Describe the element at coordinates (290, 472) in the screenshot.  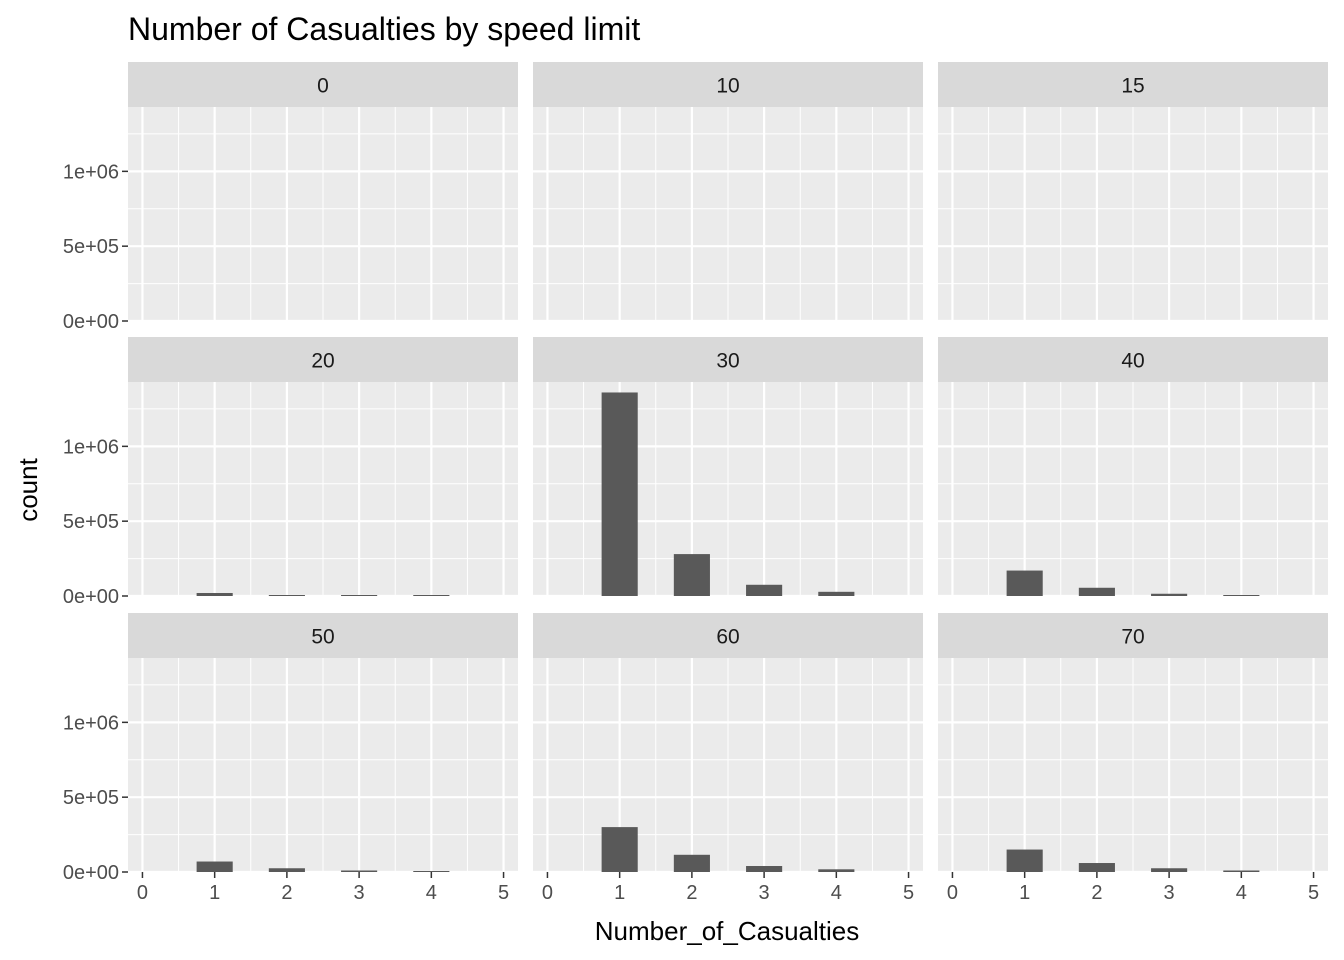
I see `facet-panel-20: 20 0e+00 5e+05 1e+06` at that location.